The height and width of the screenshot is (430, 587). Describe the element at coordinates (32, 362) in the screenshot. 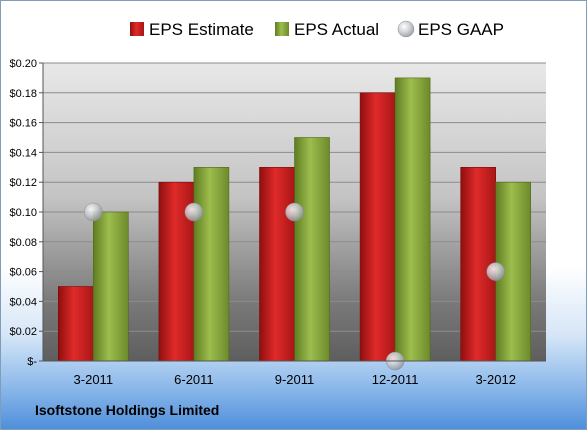

I see `y-tick-label: $-` at that location.